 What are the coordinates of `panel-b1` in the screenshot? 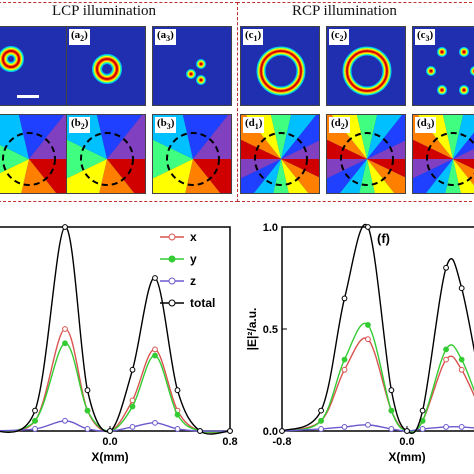 It's located at (34, 154).